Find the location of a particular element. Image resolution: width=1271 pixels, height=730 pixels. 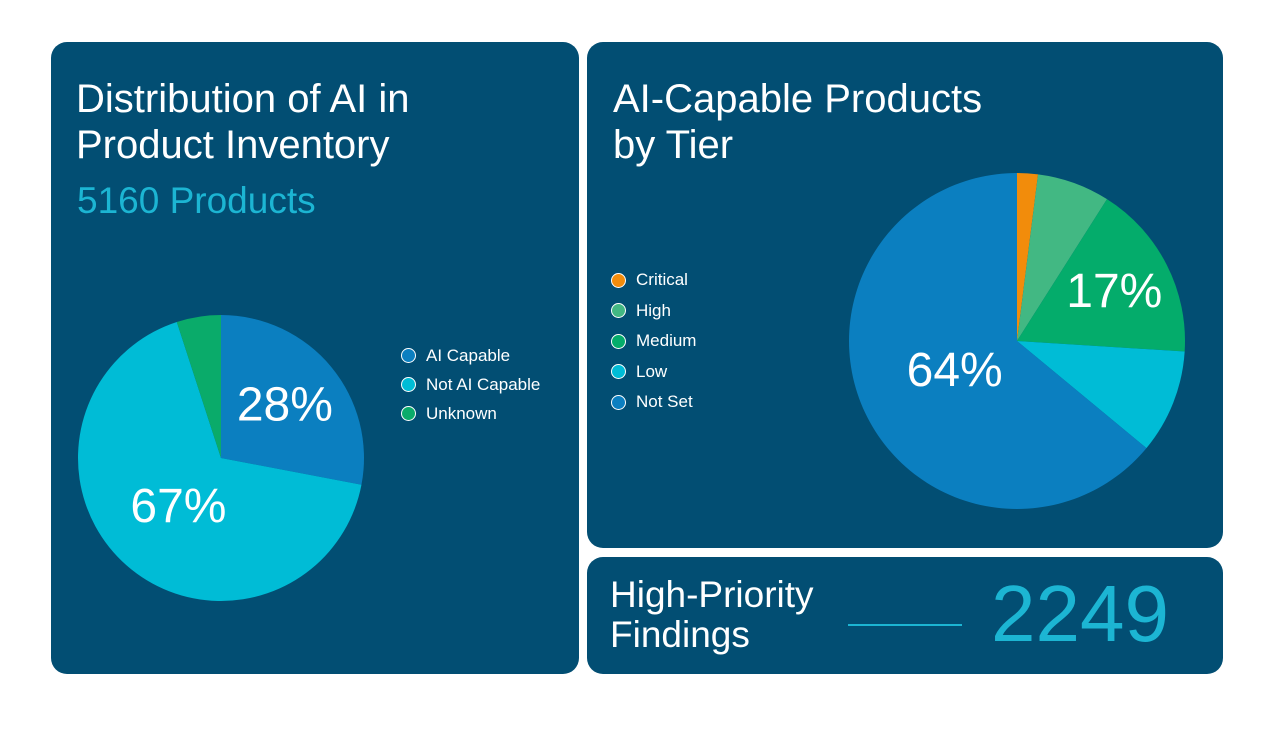

legend-label: High is located at coordinates (653, 310).